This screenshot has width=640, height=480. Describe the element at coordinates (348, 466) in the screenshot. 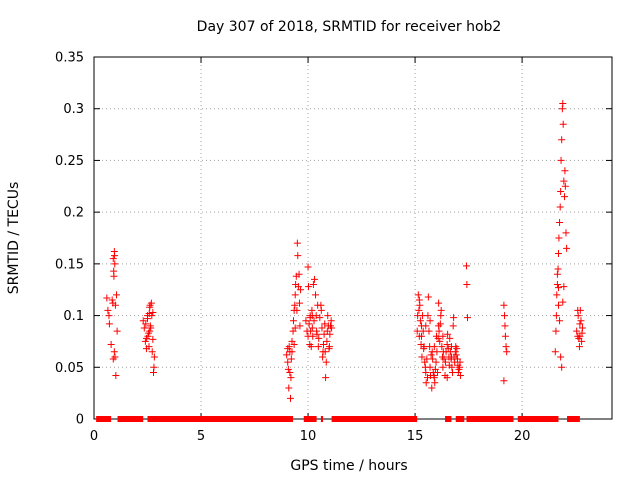

I see `x-axis-title: GPS time / hours` at that location.